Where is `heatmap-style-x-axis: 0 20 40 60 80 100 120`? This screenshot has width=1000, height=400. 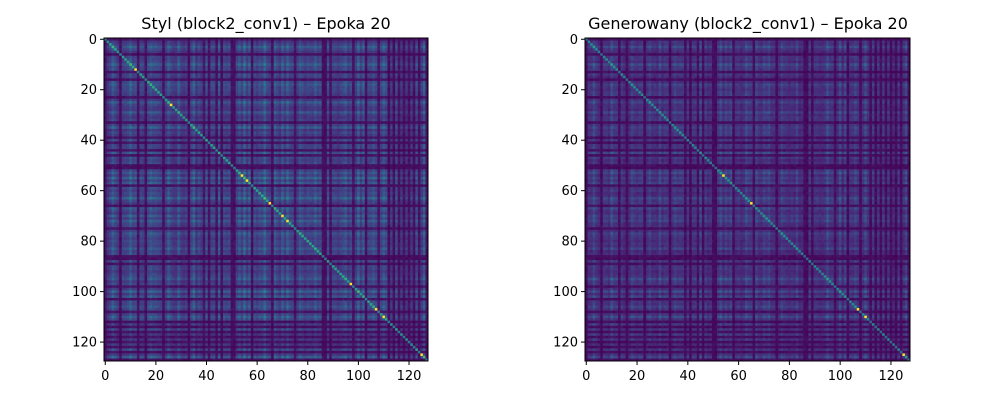 heatmap-style-x-axis: 0 20 40 60 80 100 120 is located at coordinates (261, 372).